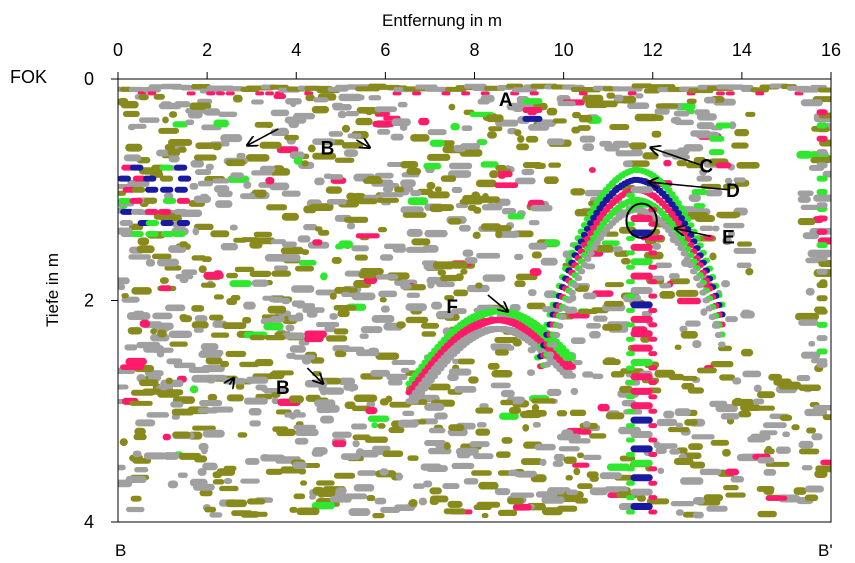 The height and width of the screenshot is (563, 855). What do you see at coordinates (742, 50) in the screenshot?
I see `x-tick-label: 14` at bounding box center [742, 50].